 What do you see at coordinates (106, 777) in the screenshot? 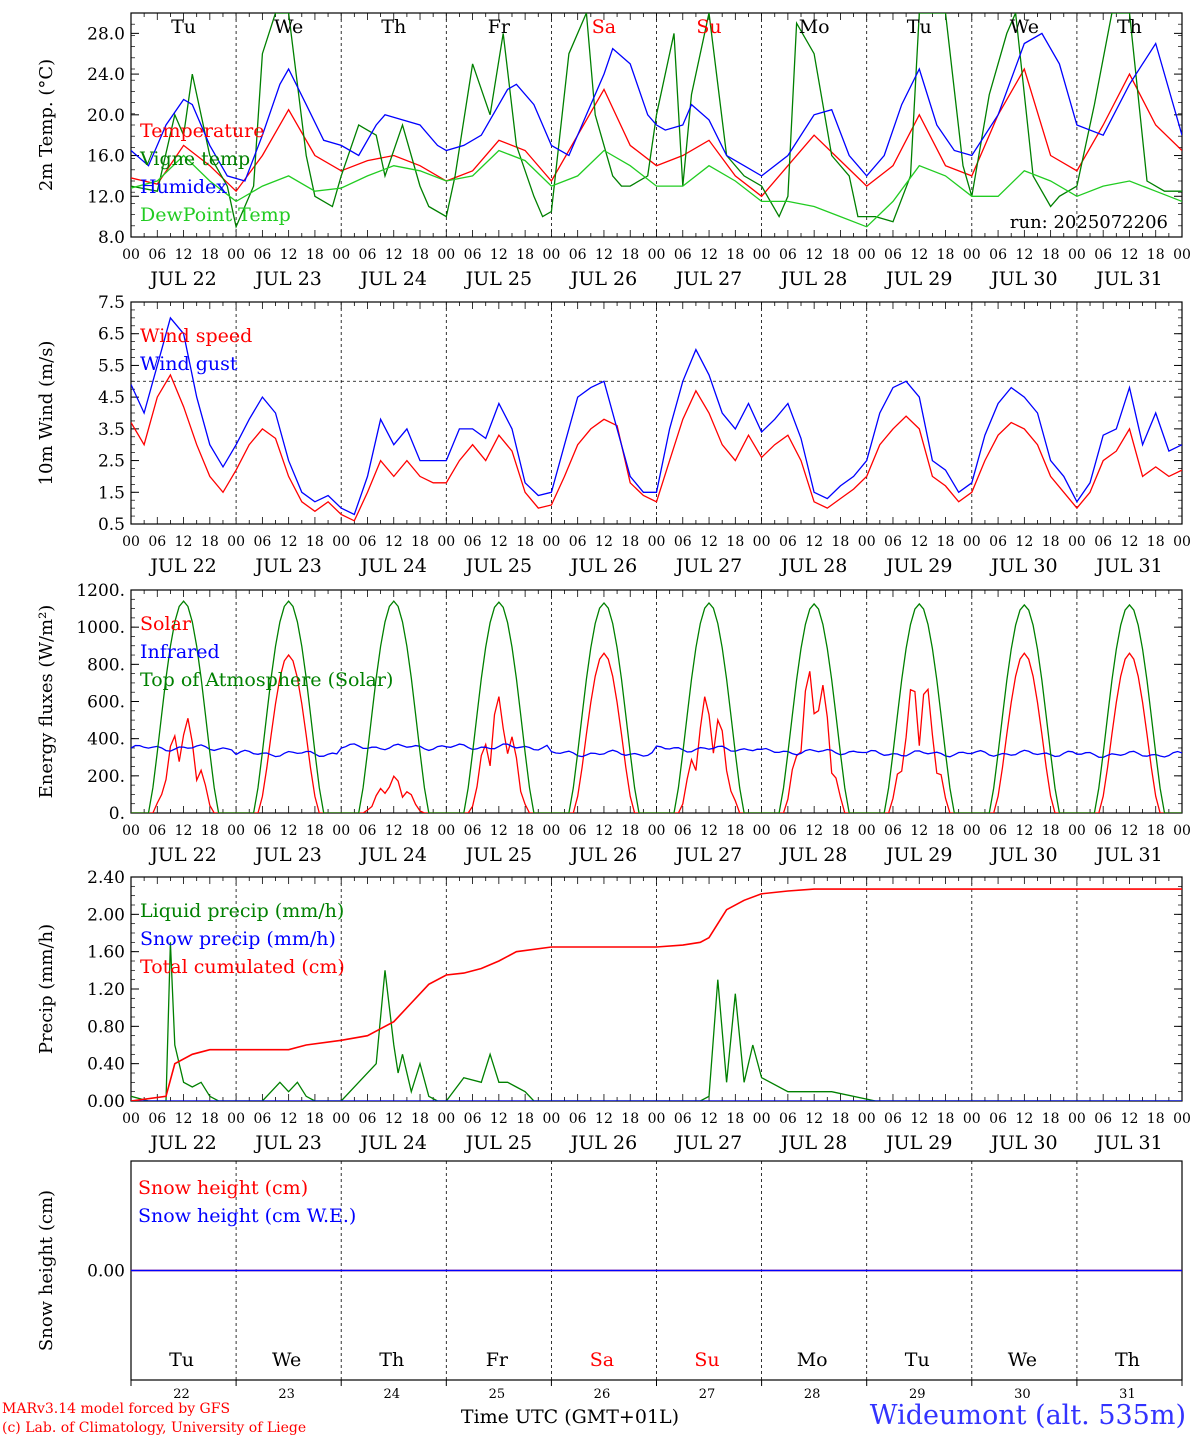
I see `y-tick-label: 200.` at bounding box center [106, 777].